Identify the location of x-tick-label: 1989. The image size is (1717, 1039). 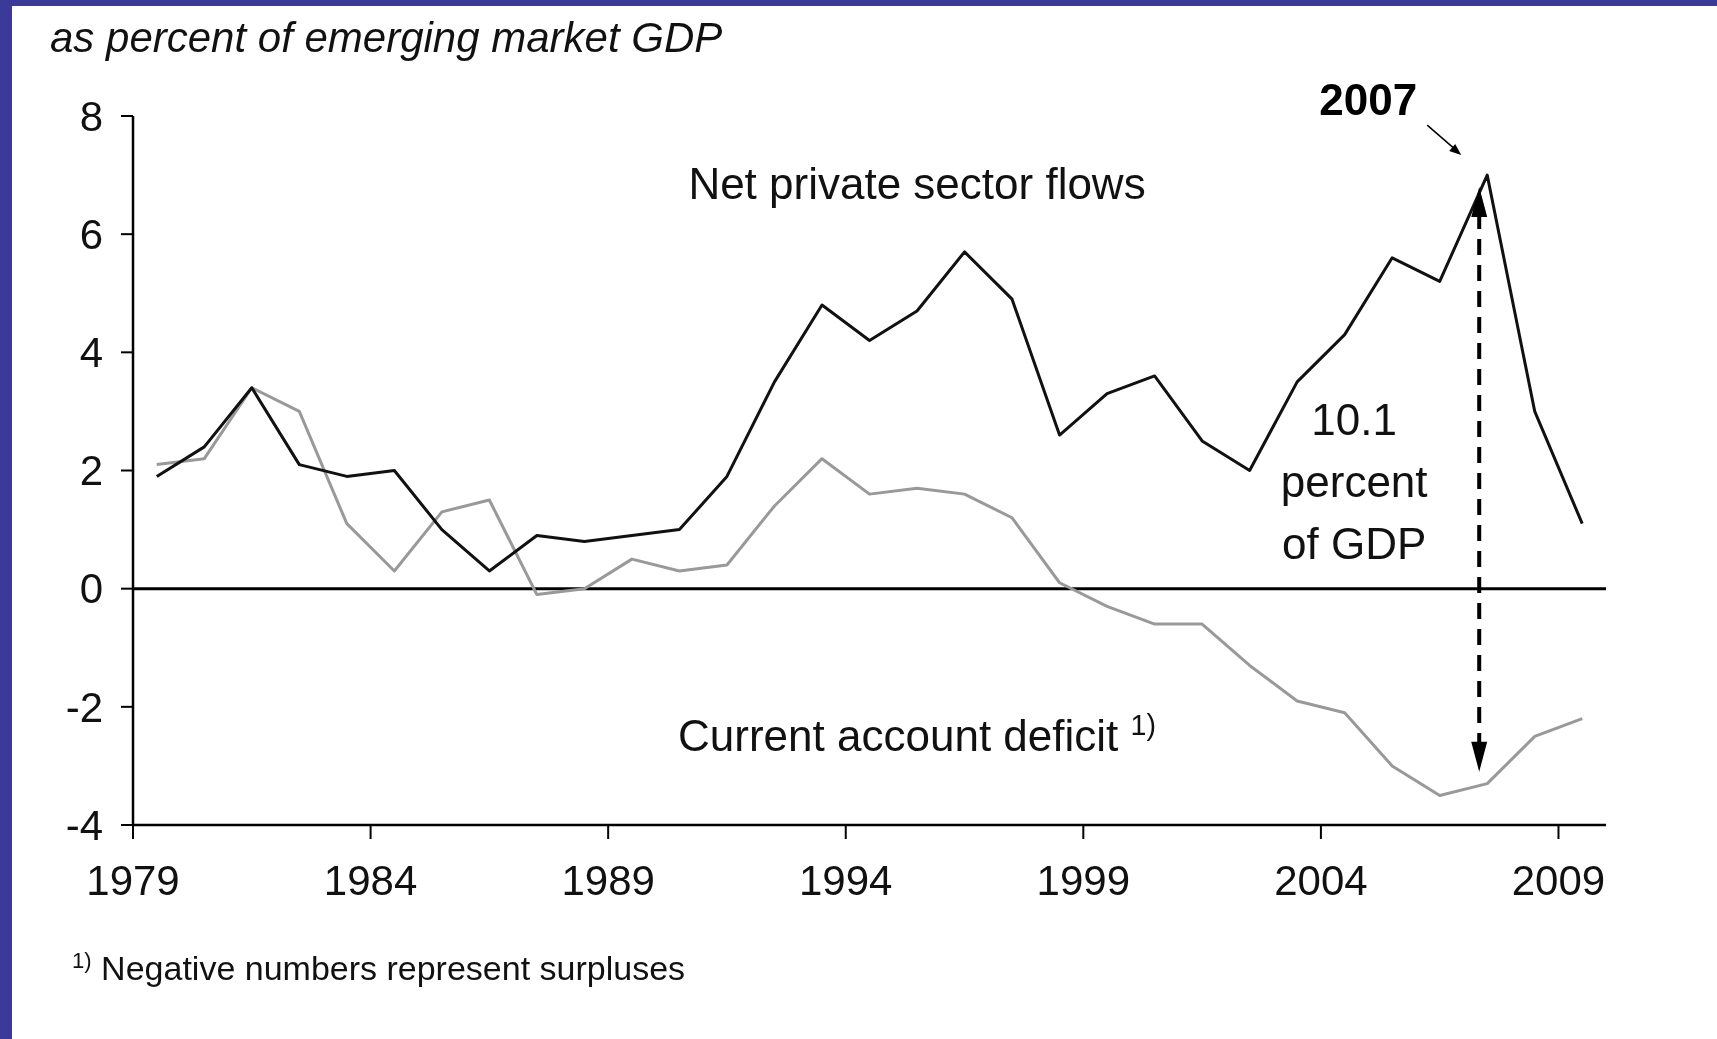
(608, 880).